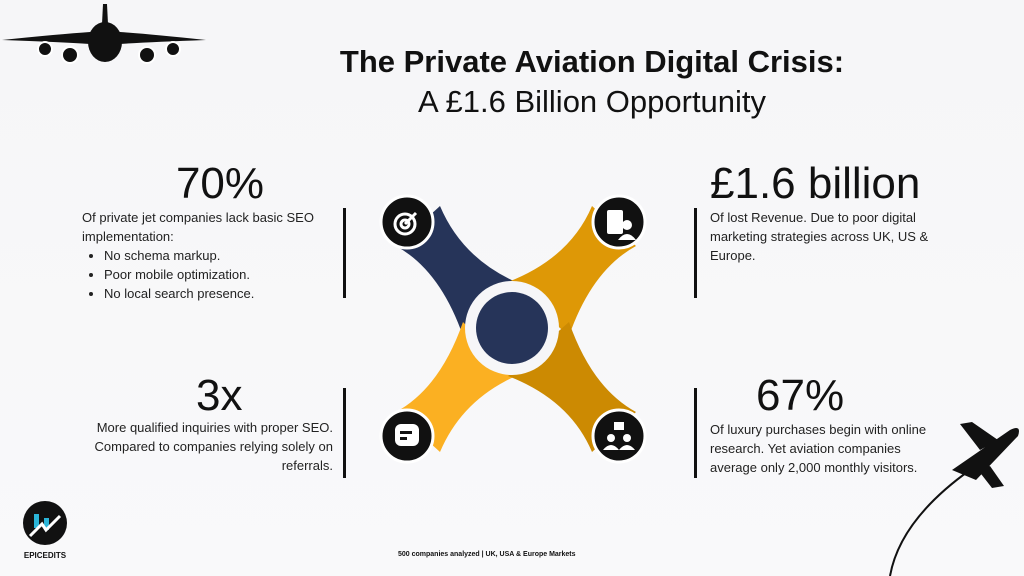 The image size is (1024, 576). Describe the element at coordinates (218, 274) in the screenshot. I see `bullet: Poor mobile optimization.` at that location.